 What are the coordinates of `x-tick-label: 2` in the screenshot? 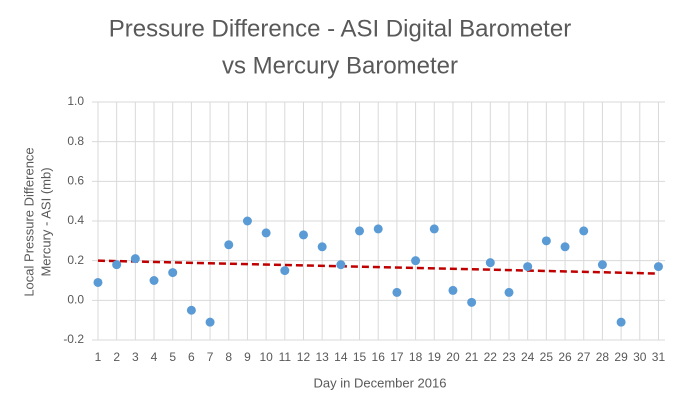 It's located at (116, 357).